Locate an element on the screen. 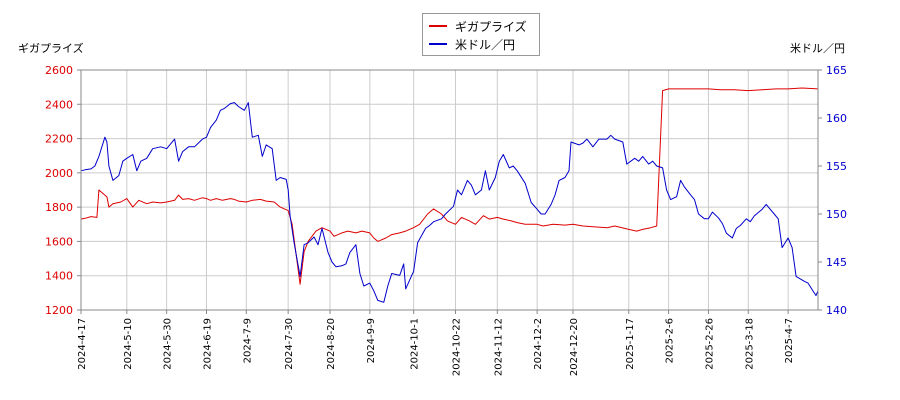 Image resolution: width=900 pixels, height=400 pixels. x-tick-label: 2024-4-17 is located at coordinates (82, 344).